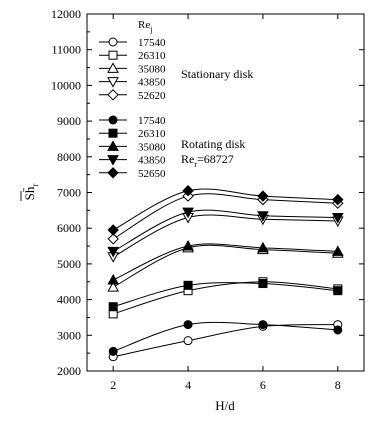 The image size is (384, 423). I want to click on rotating-re-value: =68727, so click(215, 159).